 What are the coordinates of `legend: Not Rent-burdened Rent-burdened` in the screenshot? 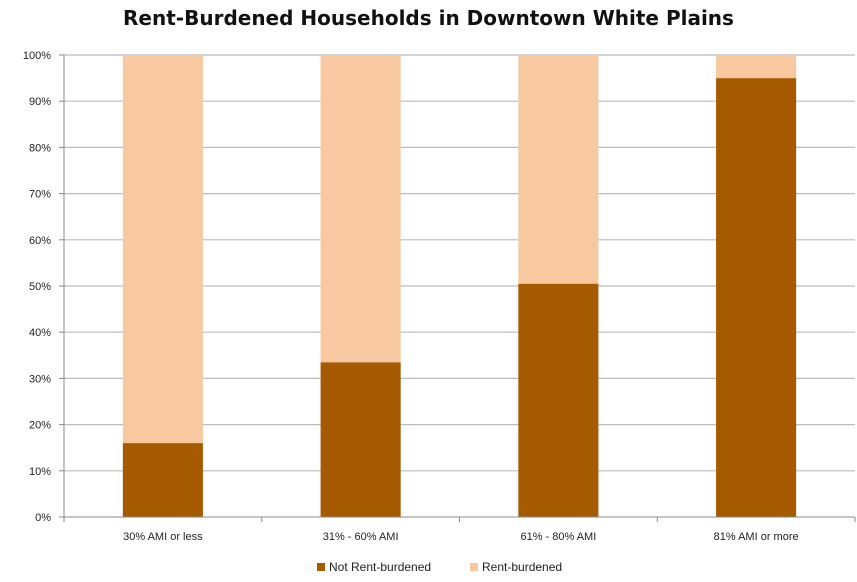 It's located at (439, 567).